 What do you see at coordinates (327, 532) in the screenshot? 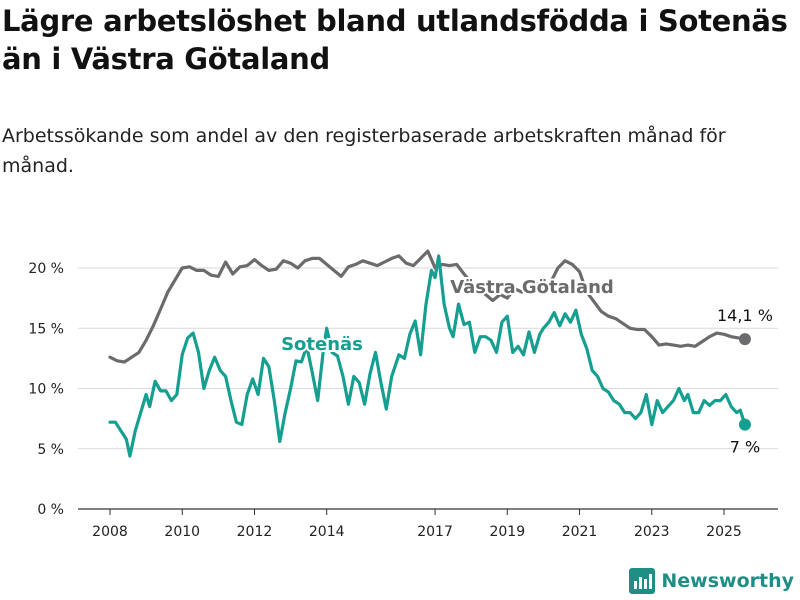
I see `x-tick-label: 2014` at bounding box center [327, 532].